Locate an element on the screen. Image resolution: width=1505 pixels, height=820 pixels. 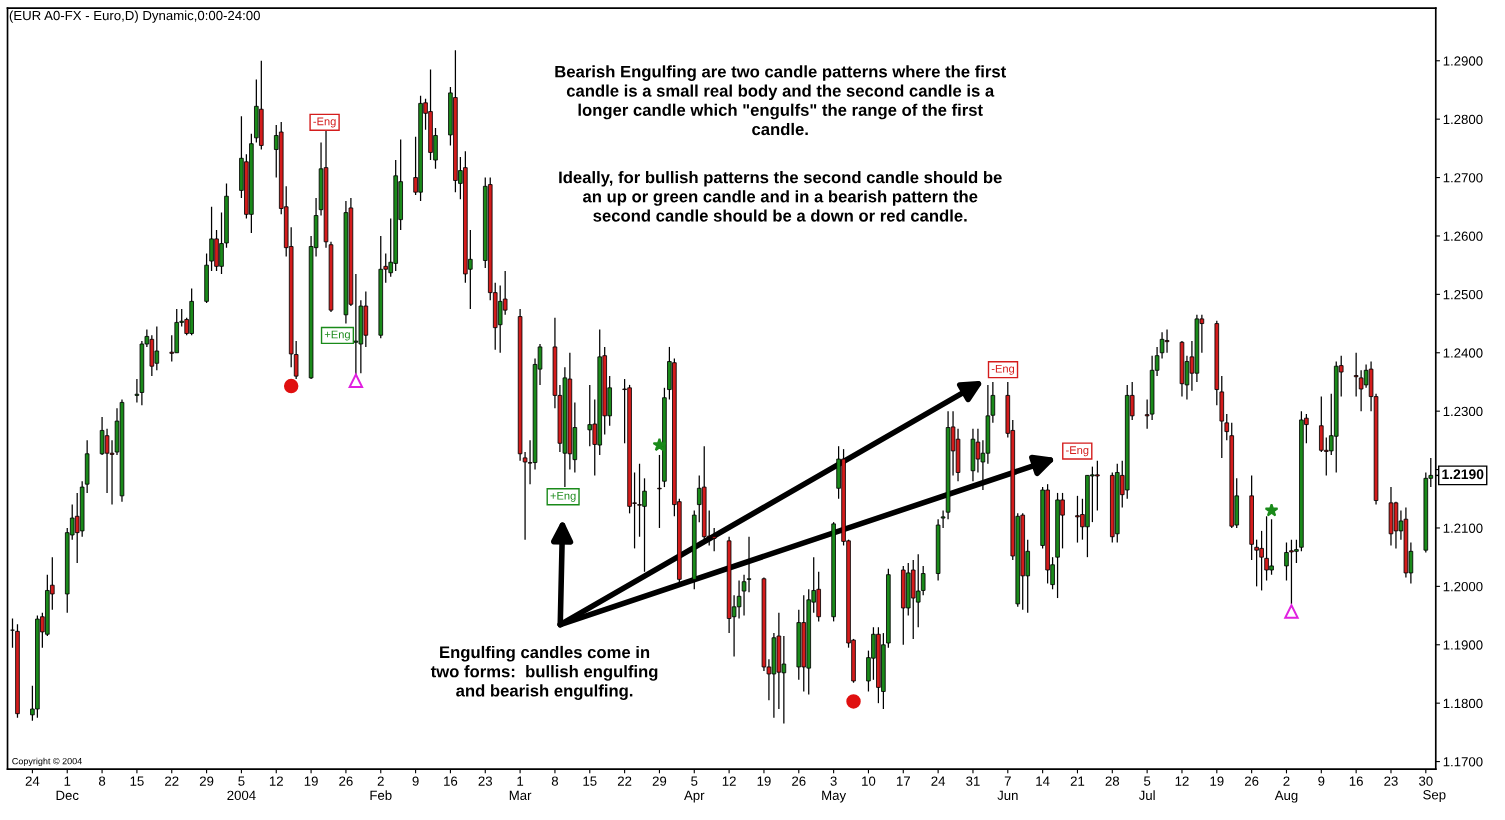
y-tick-label: 1.1800 is located at coordinates (1463, 703).